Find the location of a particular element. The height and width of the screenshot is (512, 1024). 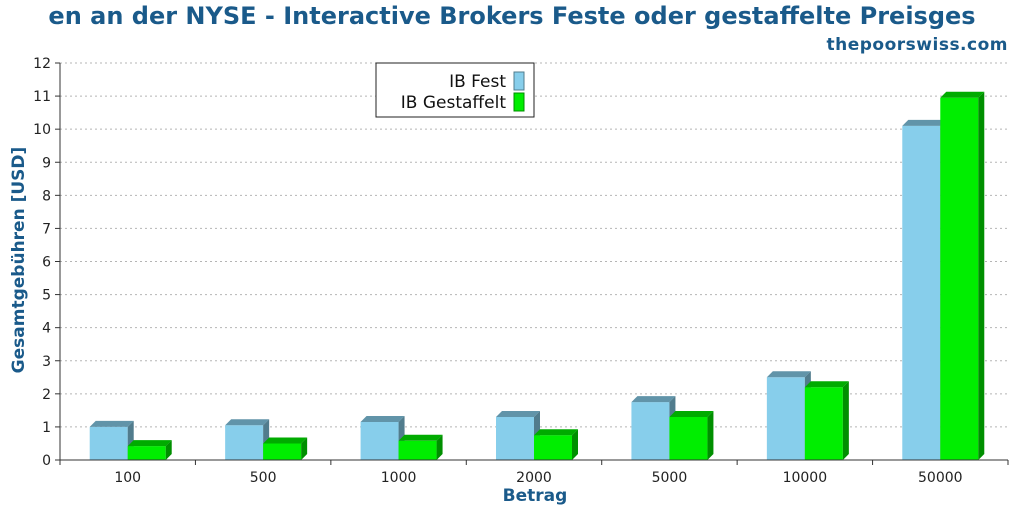

x-tick-label: 10000 is located at coordinates (805, 478).